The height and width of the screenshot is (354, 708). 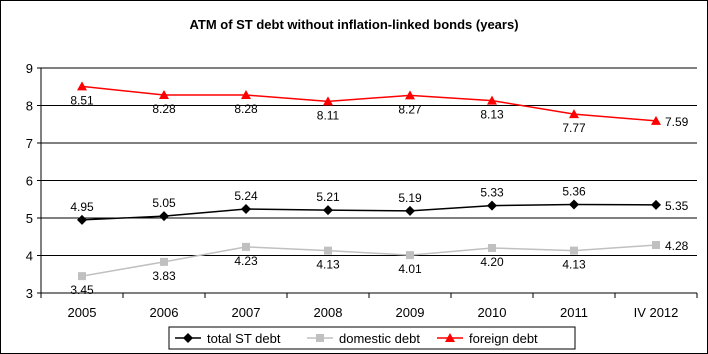 What do you see at coordinates (574, 128) in the screenshot?
I see `data-label-foreign-debt-6: 7.77` at bounding box center [574, 128].